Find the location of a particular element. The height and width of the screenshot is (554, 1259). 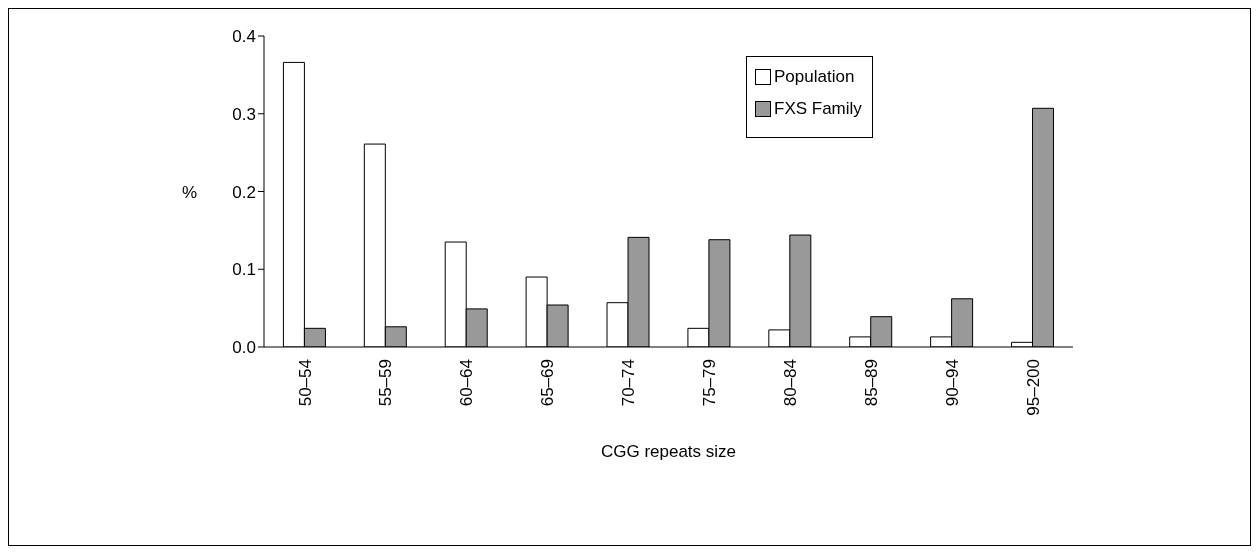

x-tick-label: 85–89 is located at coordinates (871, 383).